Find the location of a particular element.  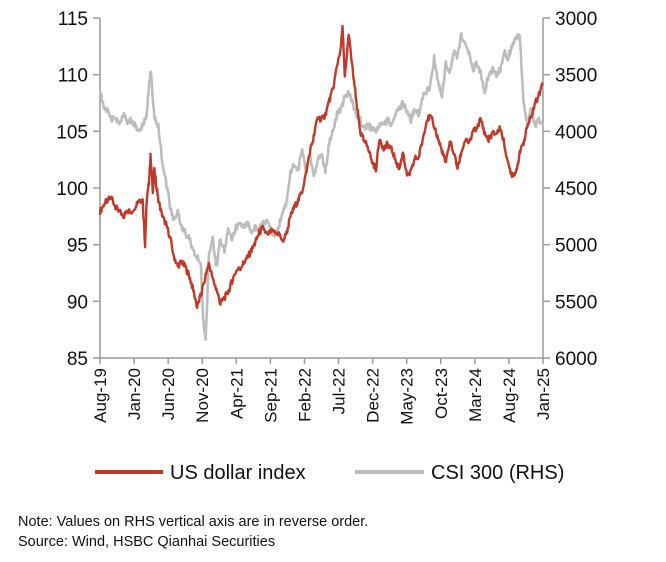

left-tick-label: 110 is located at coordinates (73, 76).